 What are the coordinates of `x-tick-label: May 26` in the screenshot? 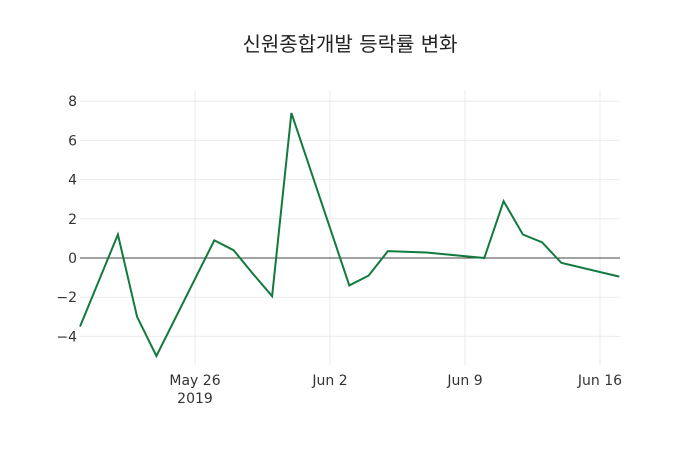 It's located at (194, 381).